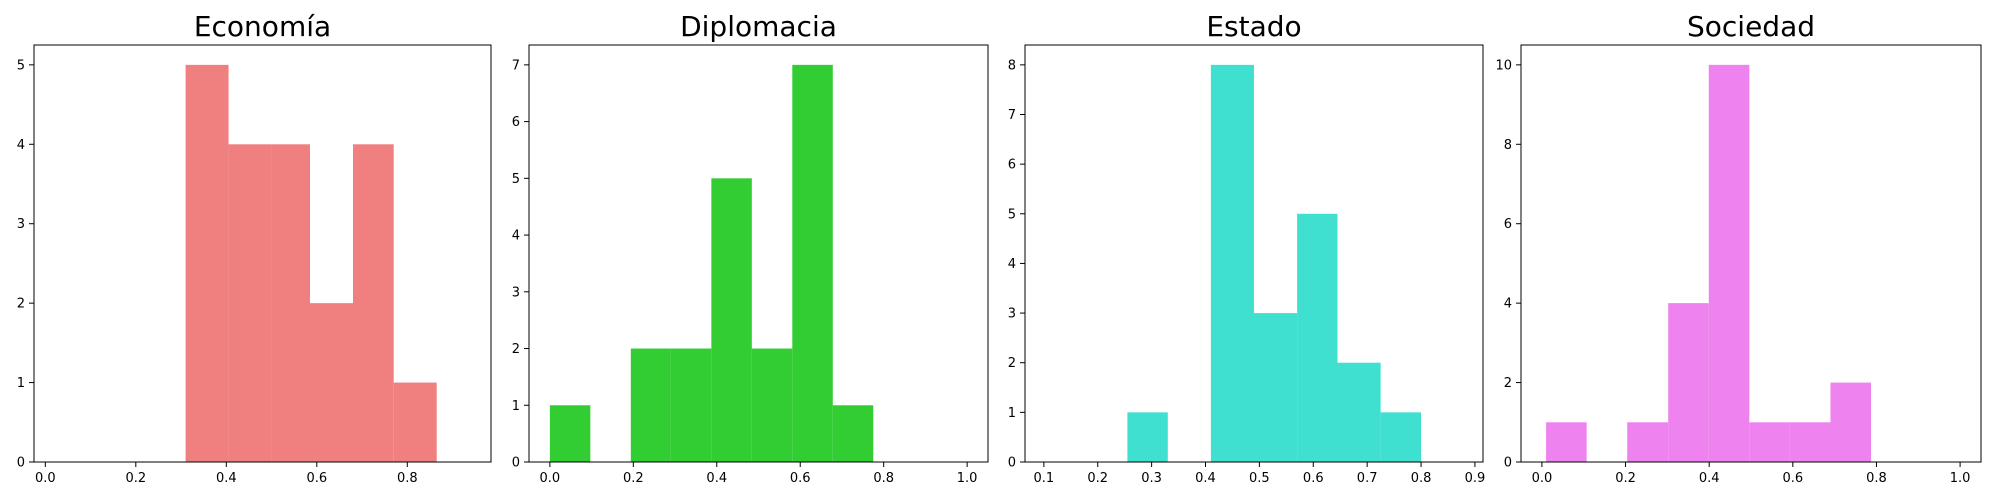 This screenshot has height=500, width=2000. What do you see at coordinates (1259, 478) in the screenshot?
I see `x-tick-label: 0.5` at bounding box center [1259, 478].